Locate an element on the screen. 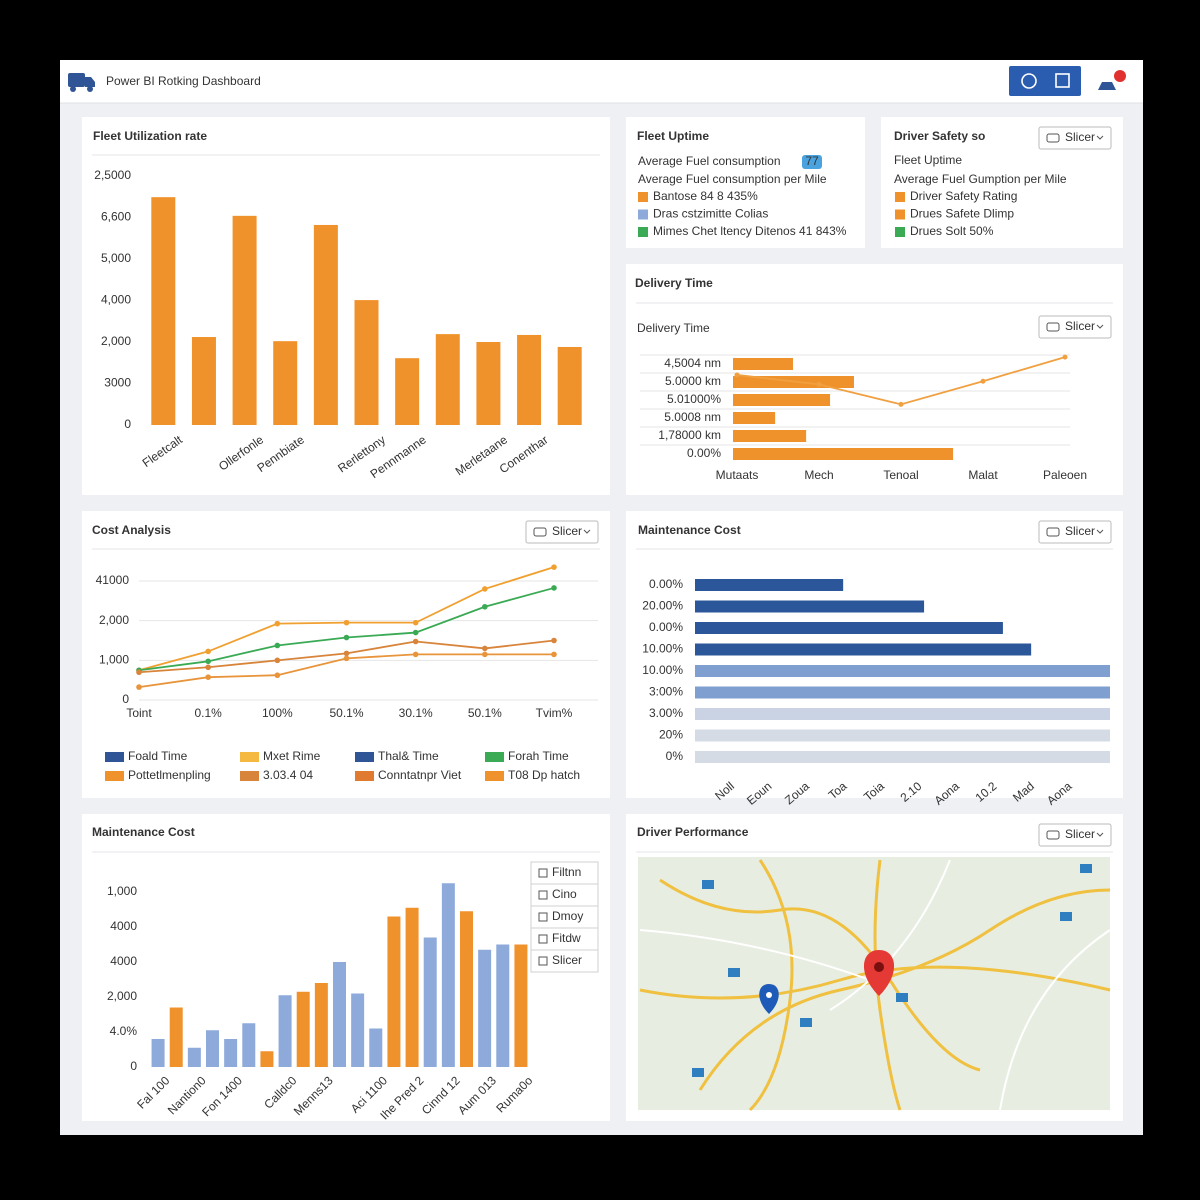  y-tick-label: 0% is located at coordinates (675, 756).